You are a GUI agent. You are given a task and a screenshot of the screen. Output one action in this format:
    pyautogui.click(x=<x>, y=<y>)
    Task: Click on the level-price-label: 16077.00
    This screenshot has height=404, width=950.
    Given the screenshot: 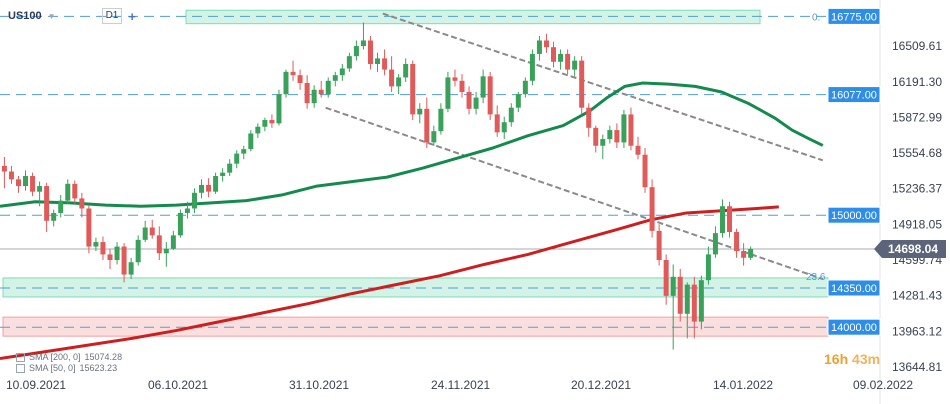 What is the action you would take?
    pyautogui.click(x=854, y=96)
    